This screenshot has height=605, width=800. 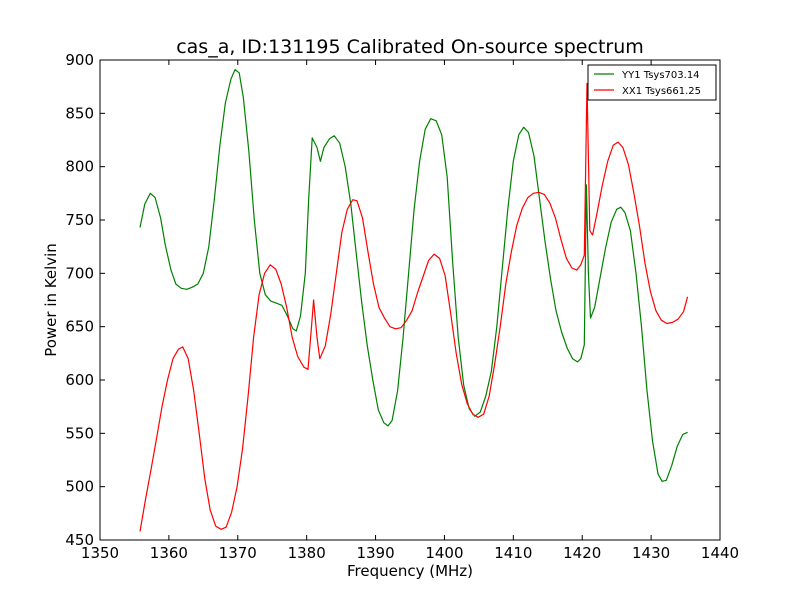 I want to click on y-tick-label-900: 900, so click(x=79, y=60).